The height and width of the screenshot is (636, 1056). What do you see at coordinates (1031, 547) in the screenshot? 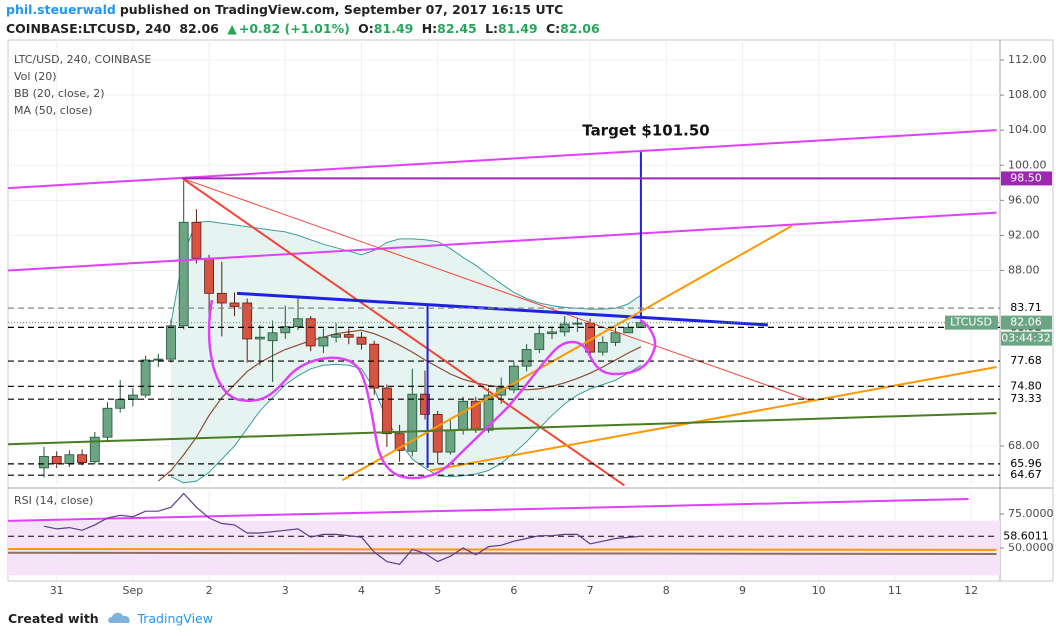
I see `rsi-tick-label: 50.0000` at bounding box center [1031, 547].